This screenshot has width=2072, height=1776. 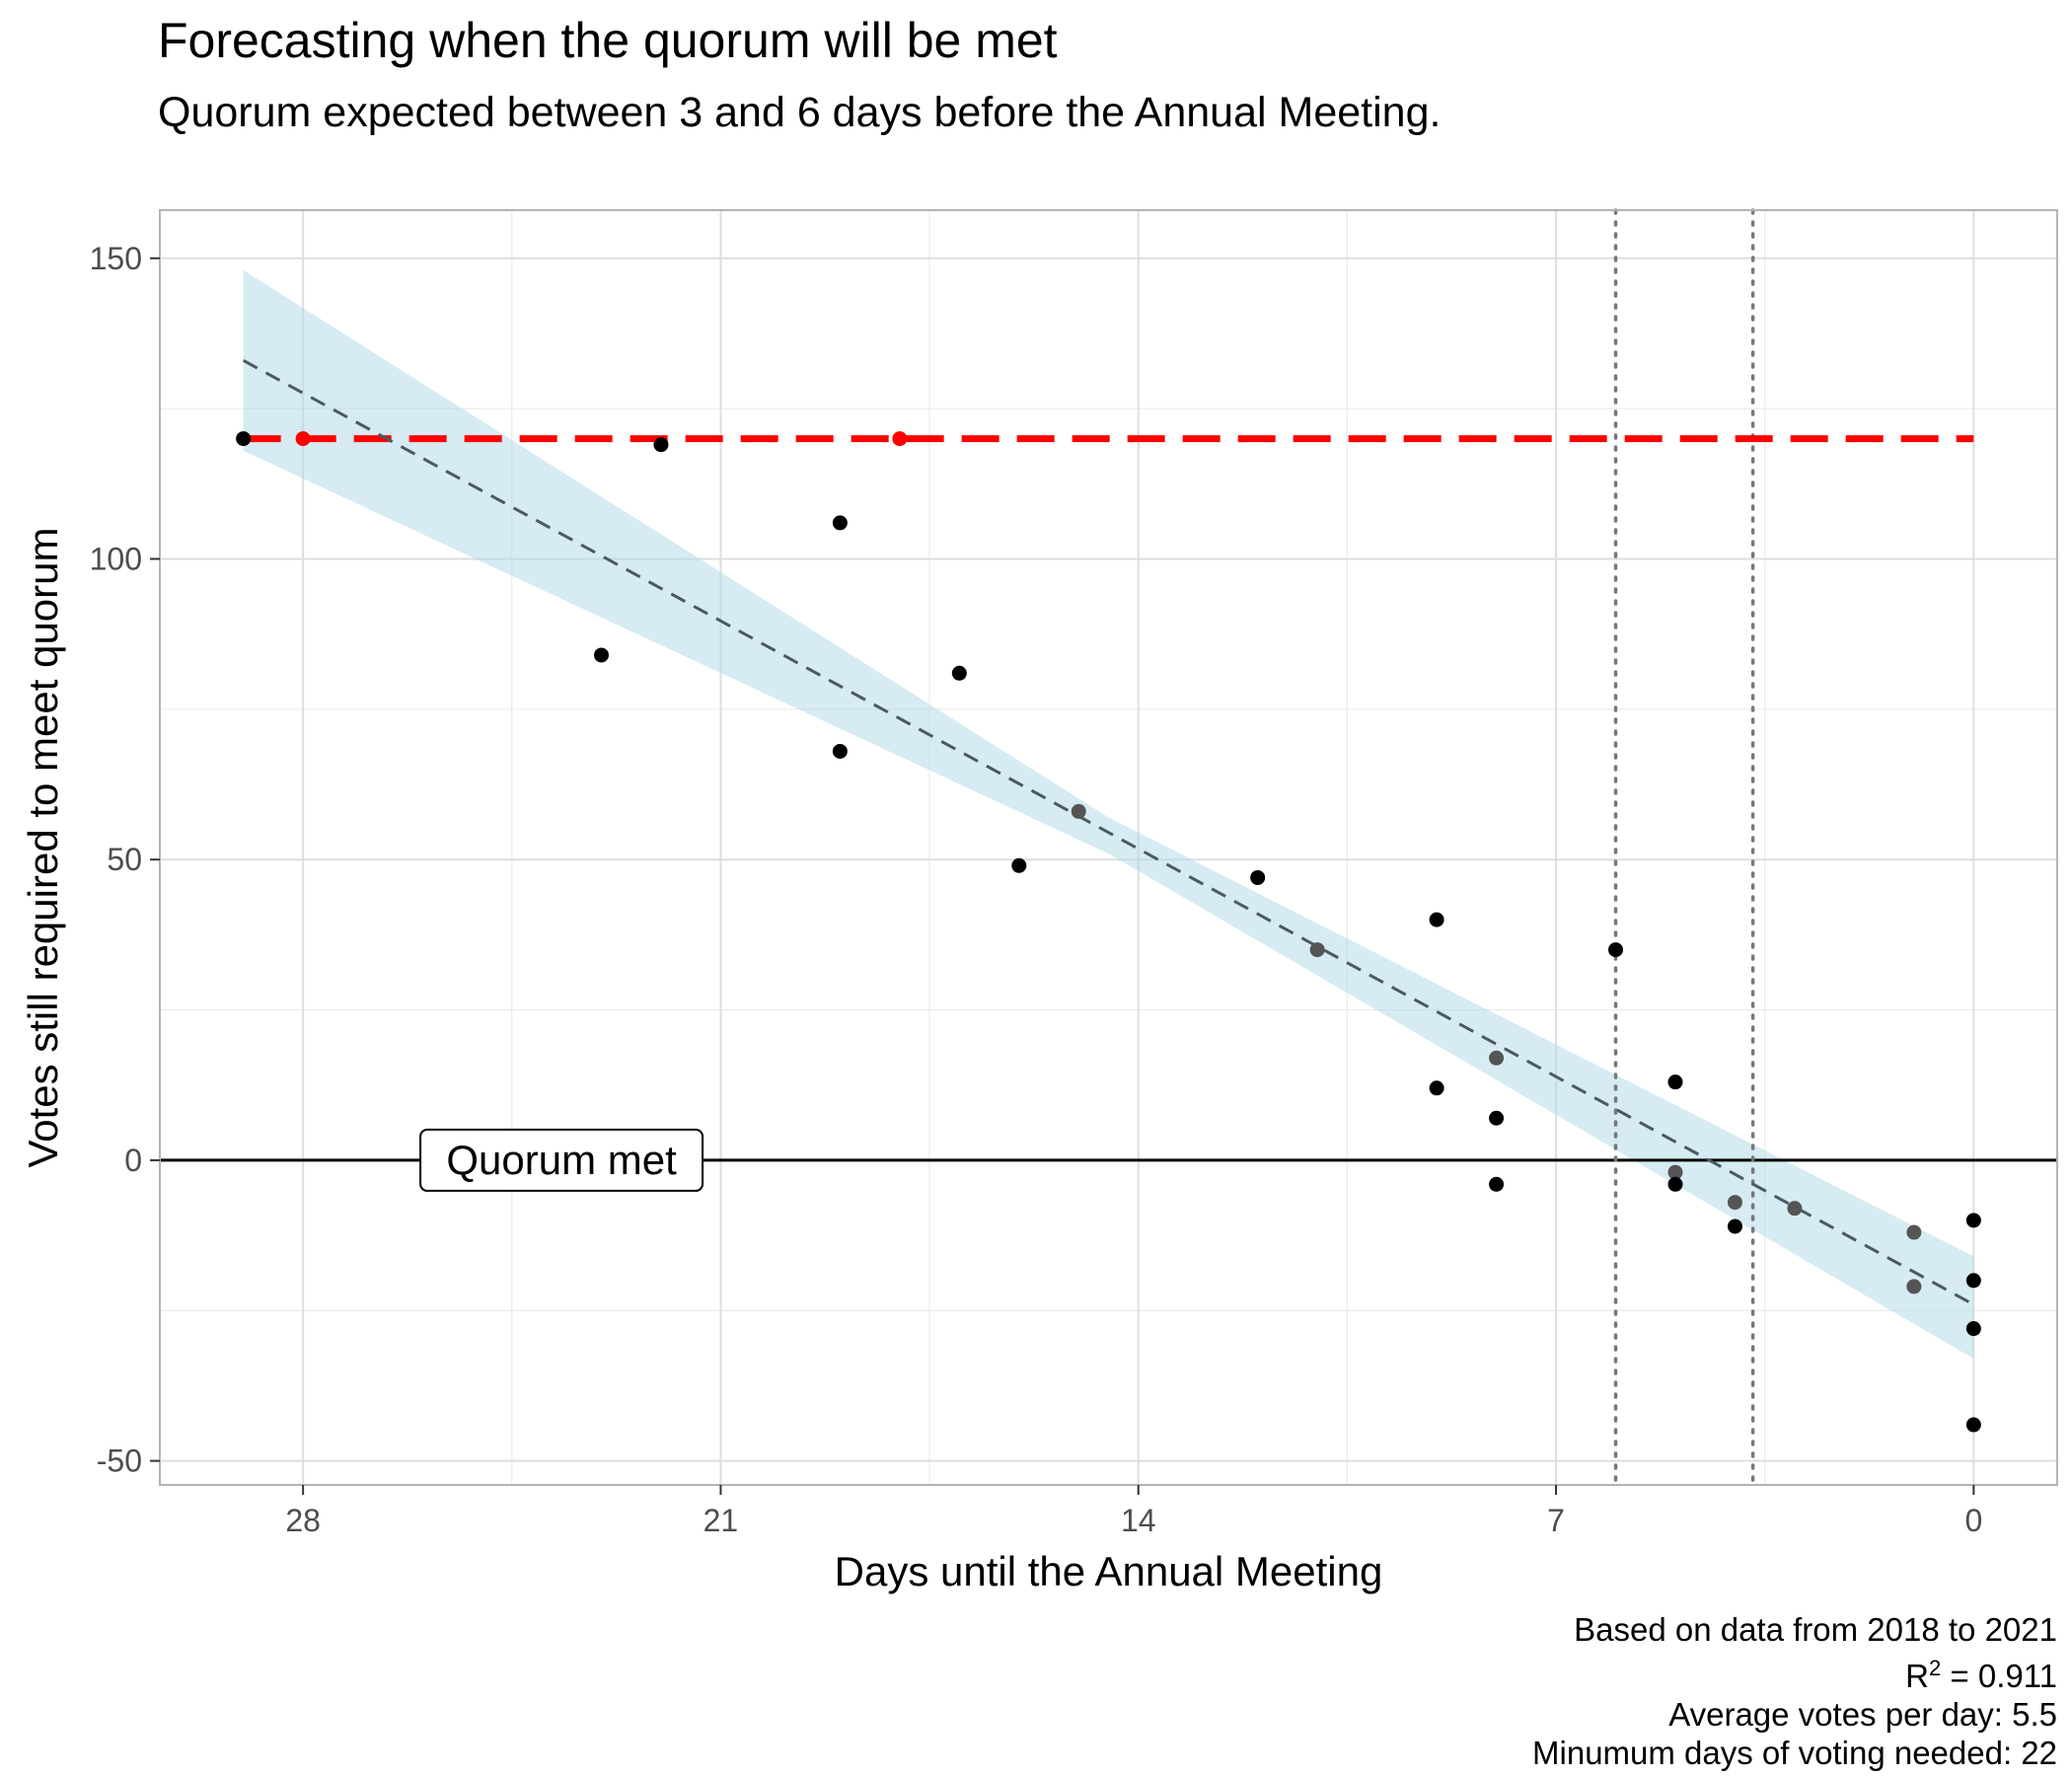 I want to click on x-tick-label: 7, so click(x=1556, y=1521).